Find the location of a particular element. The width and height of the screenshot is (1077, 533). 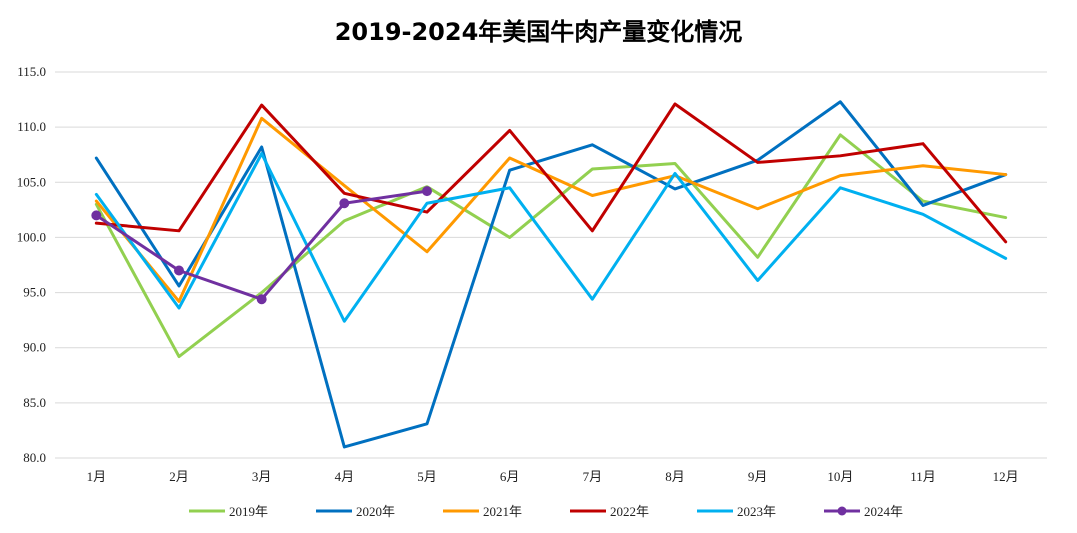

legend-item: 2020年 is located at coordinates (355, 511).